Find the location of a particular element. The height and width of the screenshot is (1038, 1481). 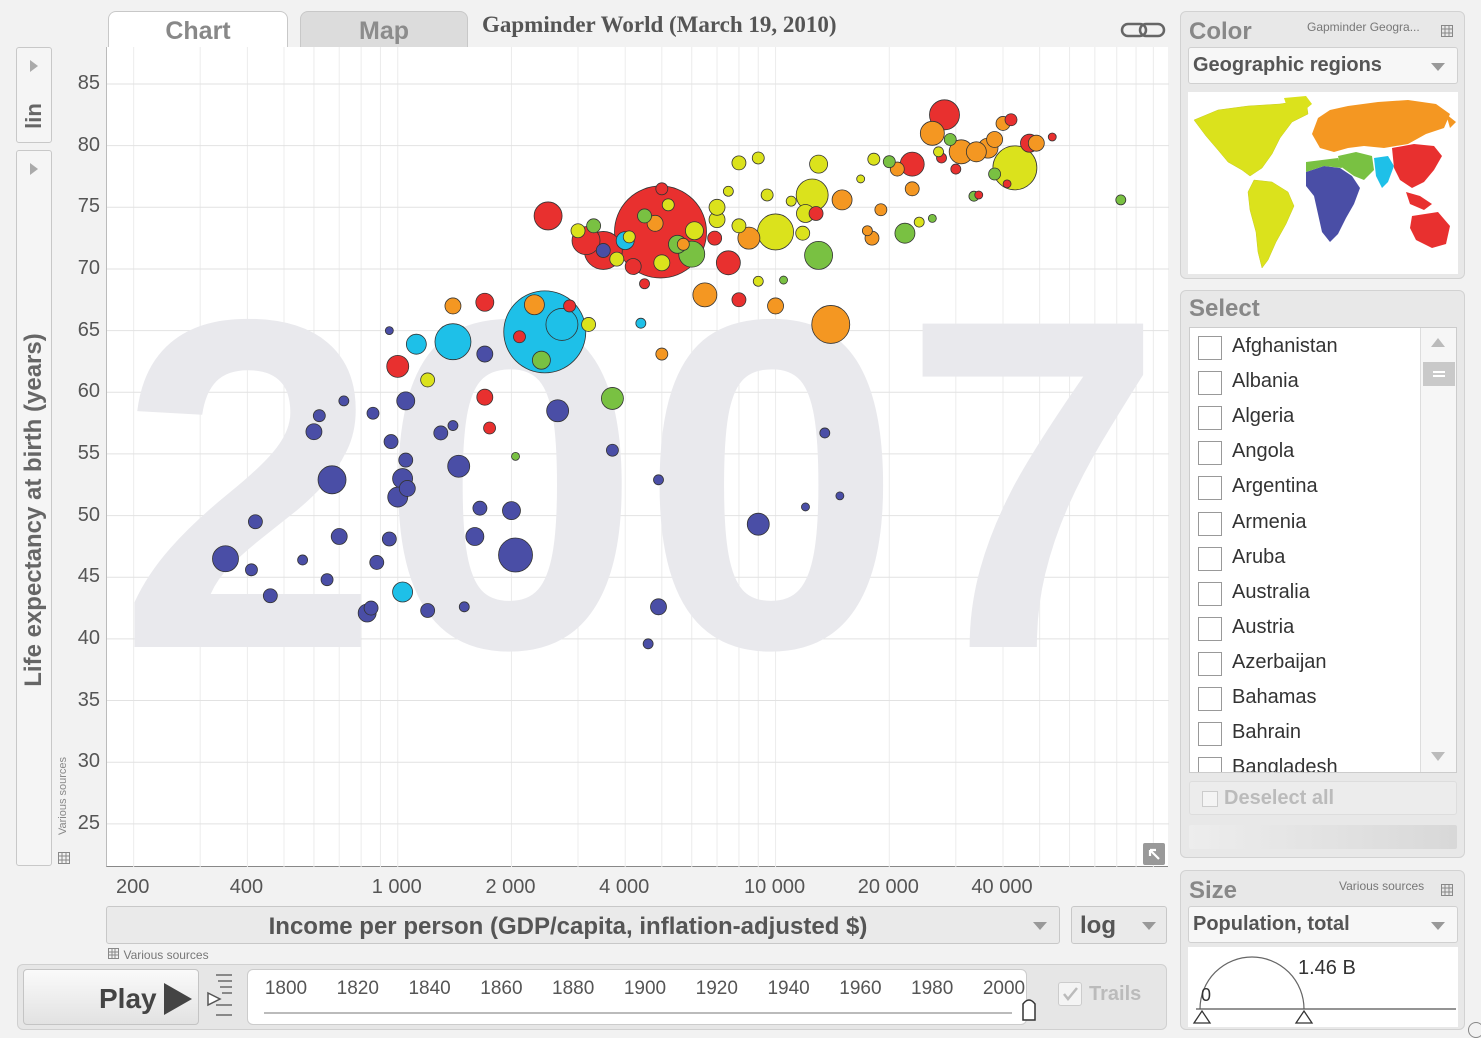

expand-chart-icon is located at coordinates (1154, 854).